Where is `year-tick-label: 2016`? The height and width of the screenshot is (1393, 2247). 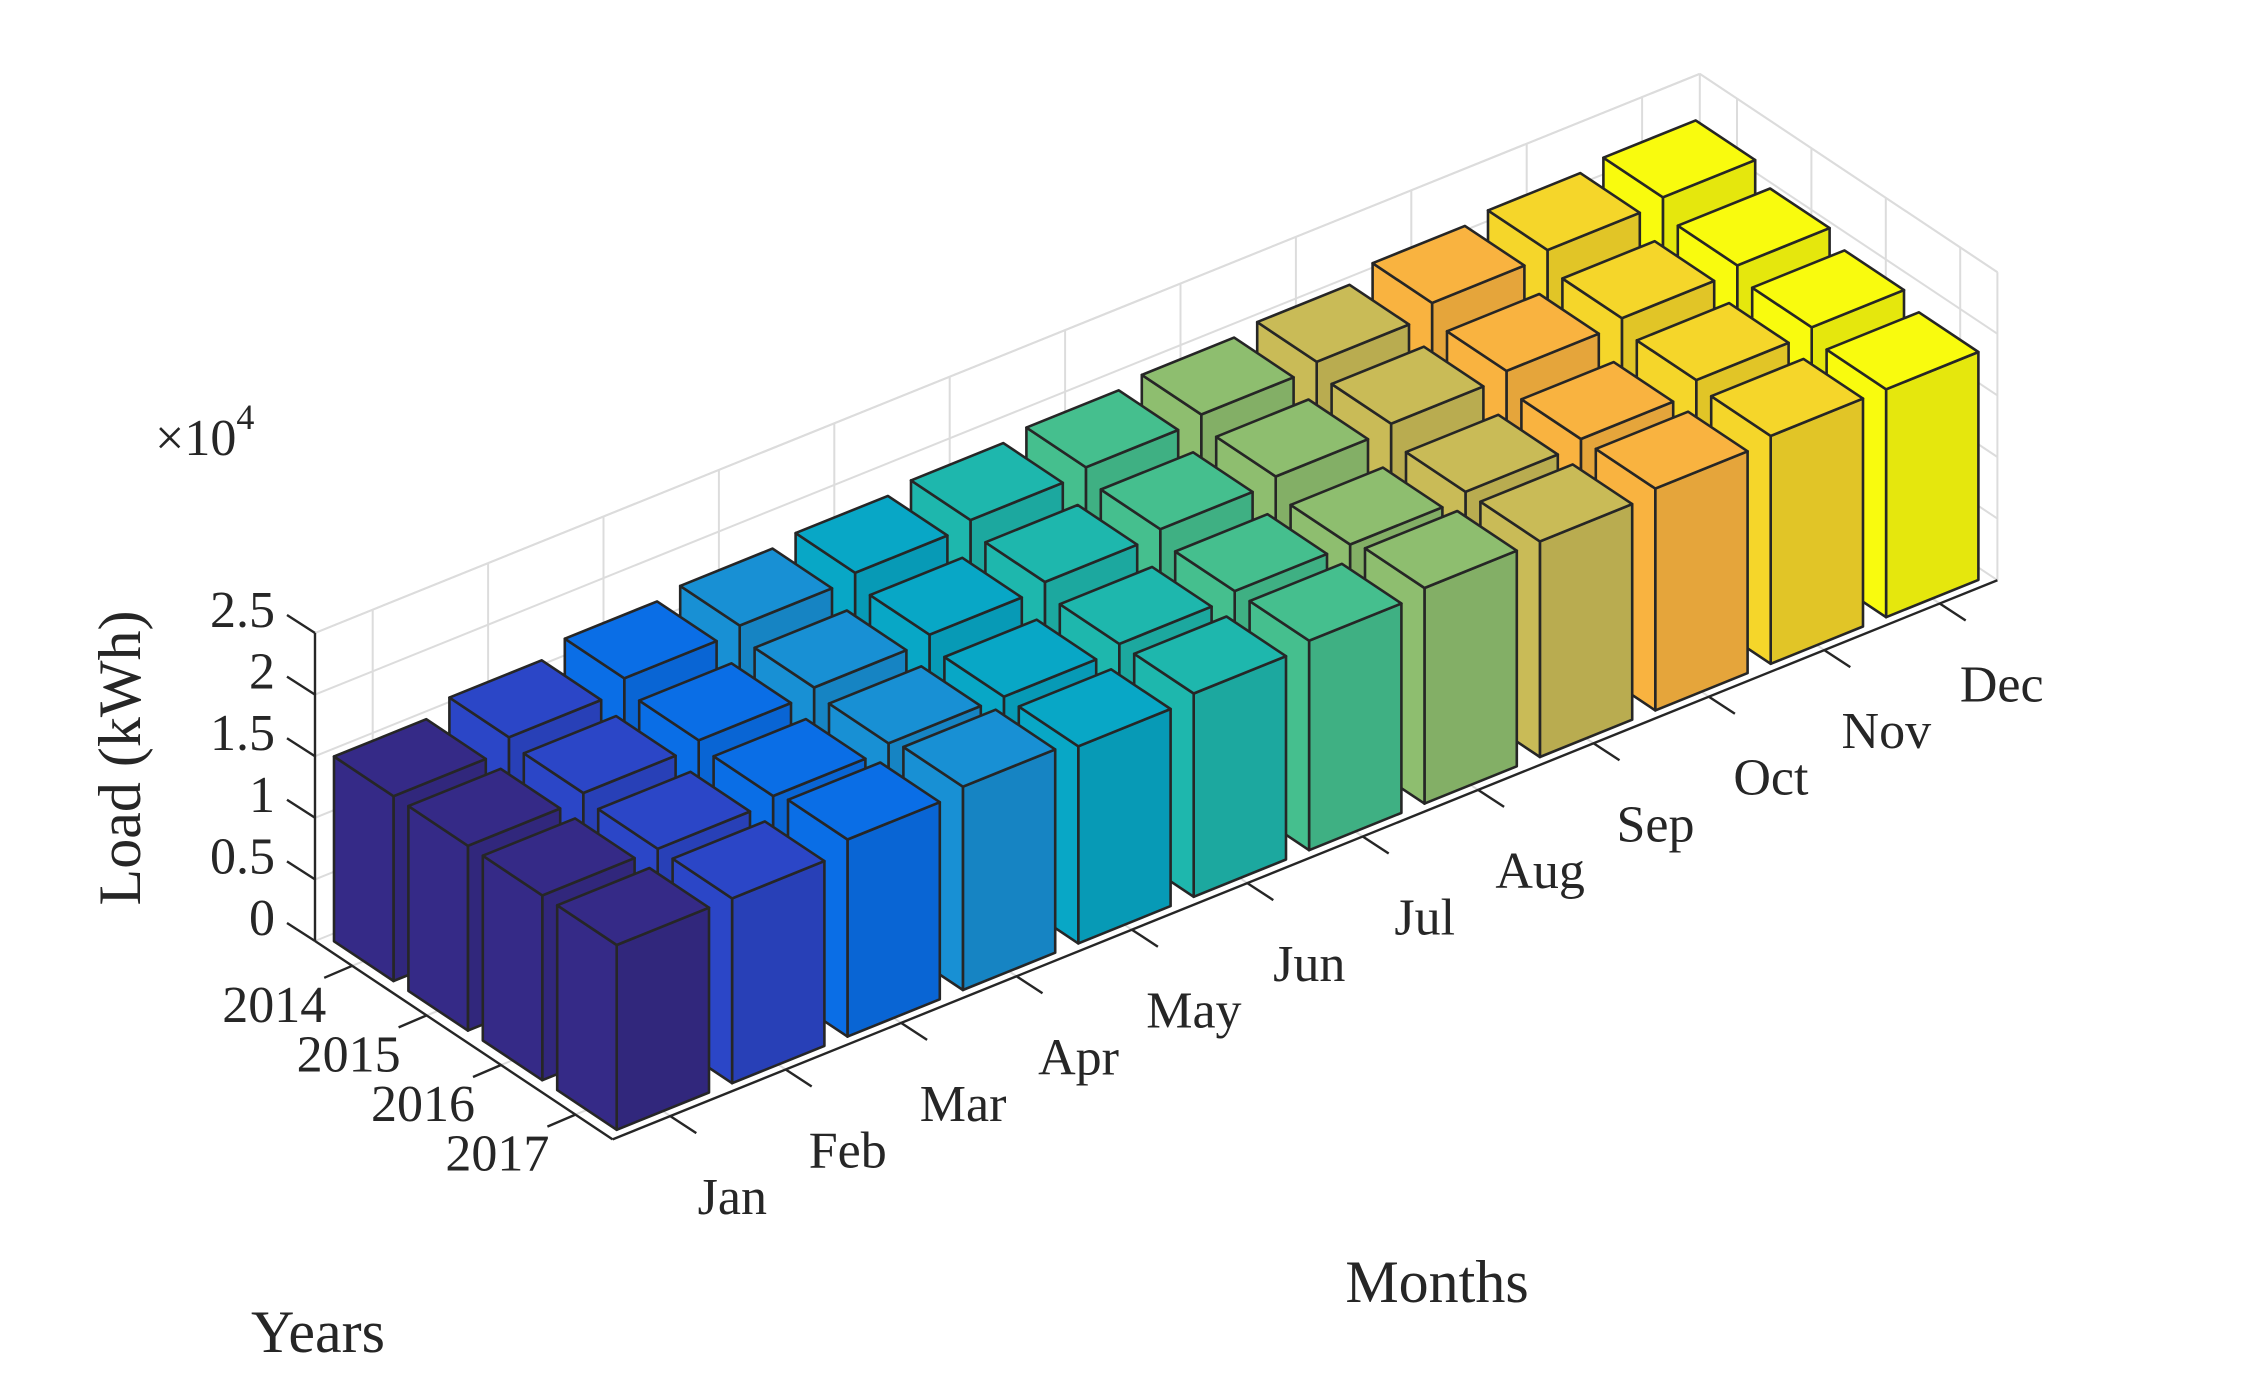 year-tick-label: 2016 is located at coordinates (423, 1104).